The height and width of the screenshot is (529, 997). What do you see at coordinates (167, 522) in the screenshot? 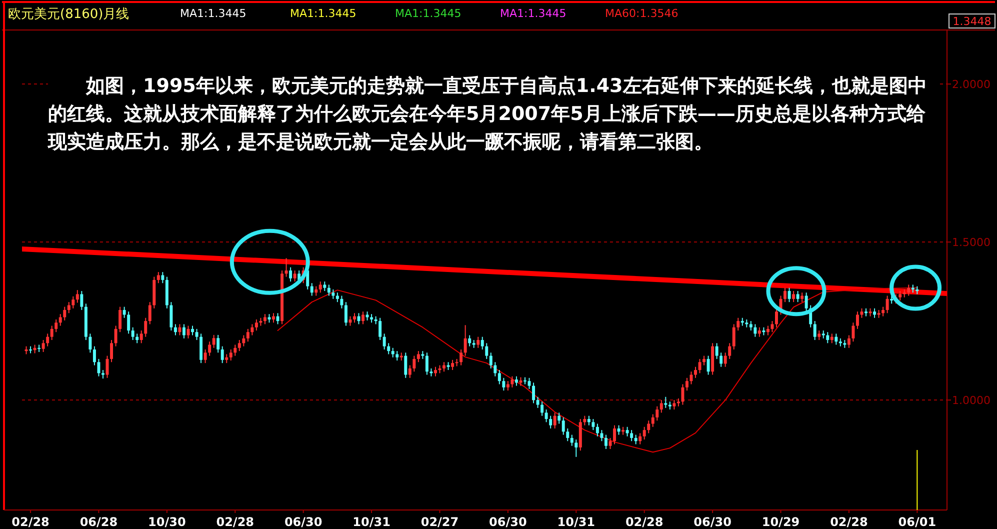
I see `x-tick-label: 10/30` at bounding box center [167, 522].